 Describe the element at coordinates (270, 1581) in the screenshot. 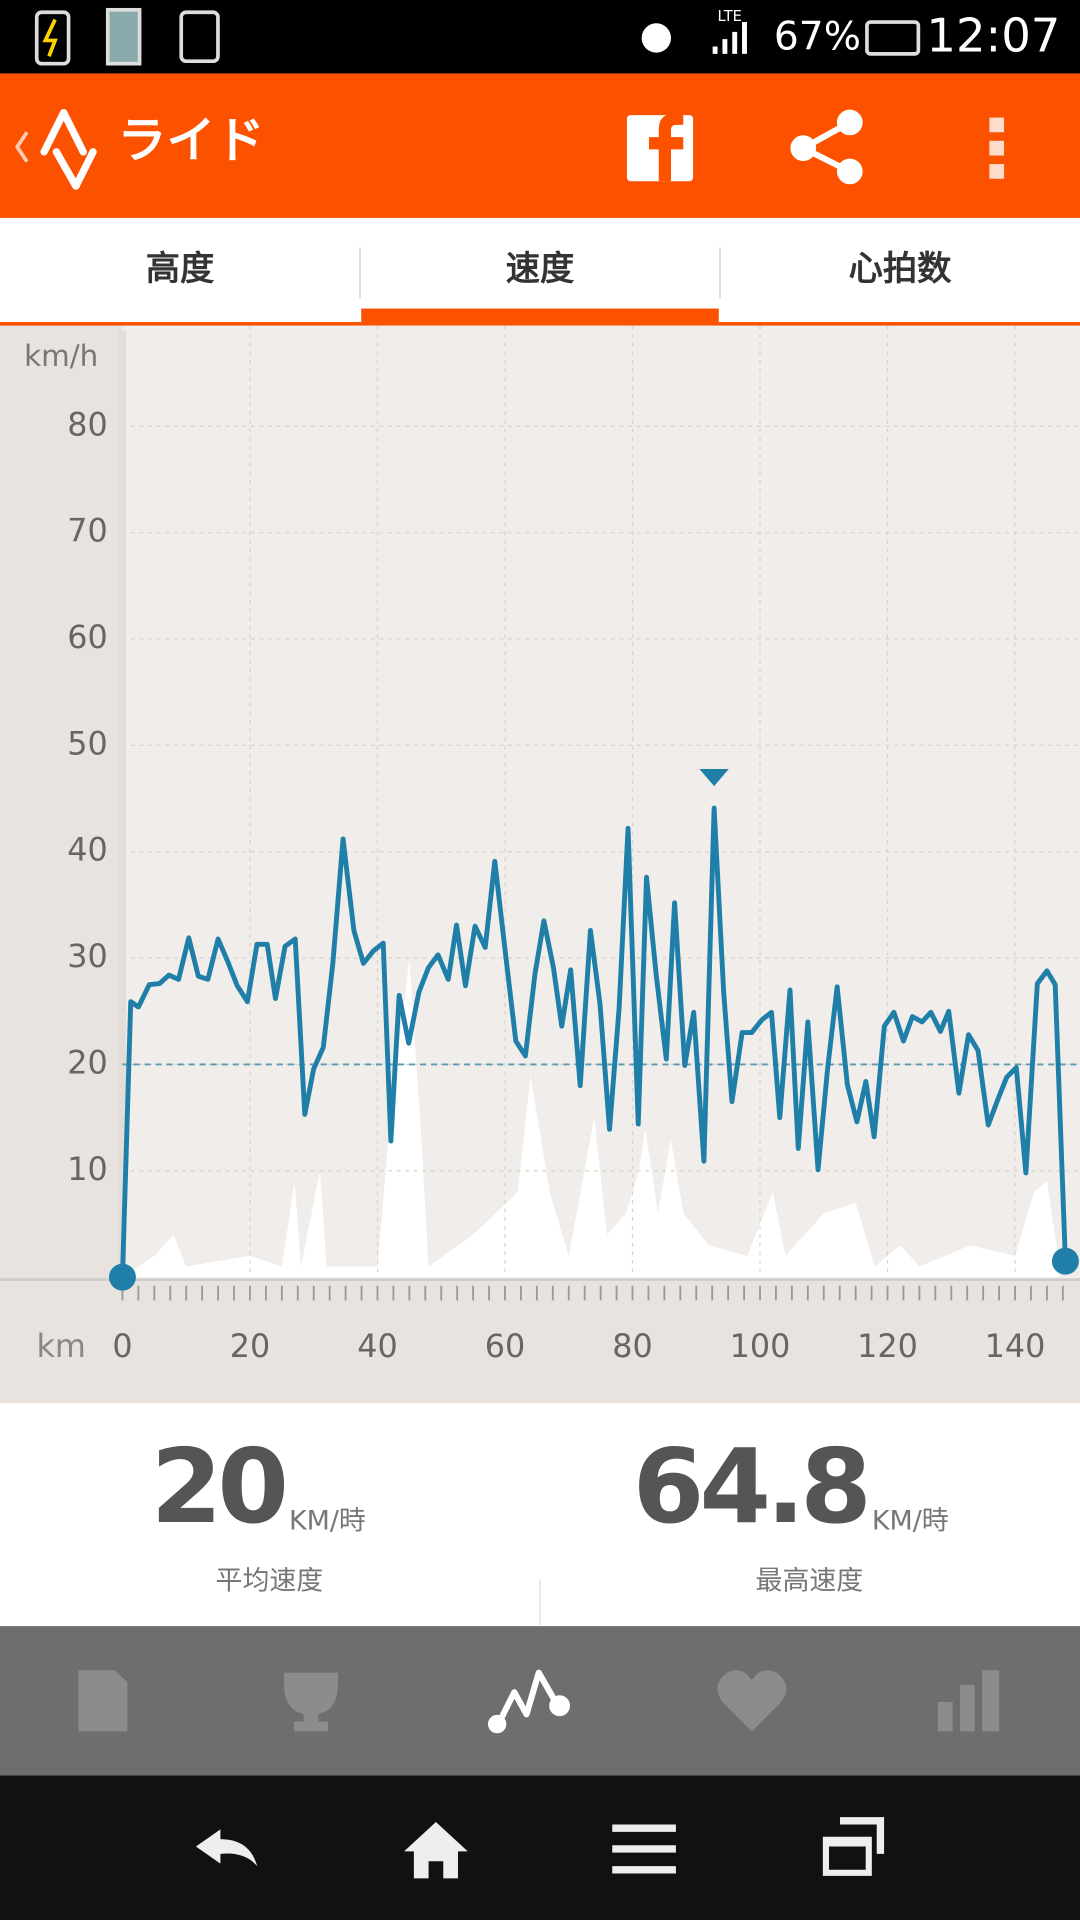

I see `stat-label: 平均速度` at that location.